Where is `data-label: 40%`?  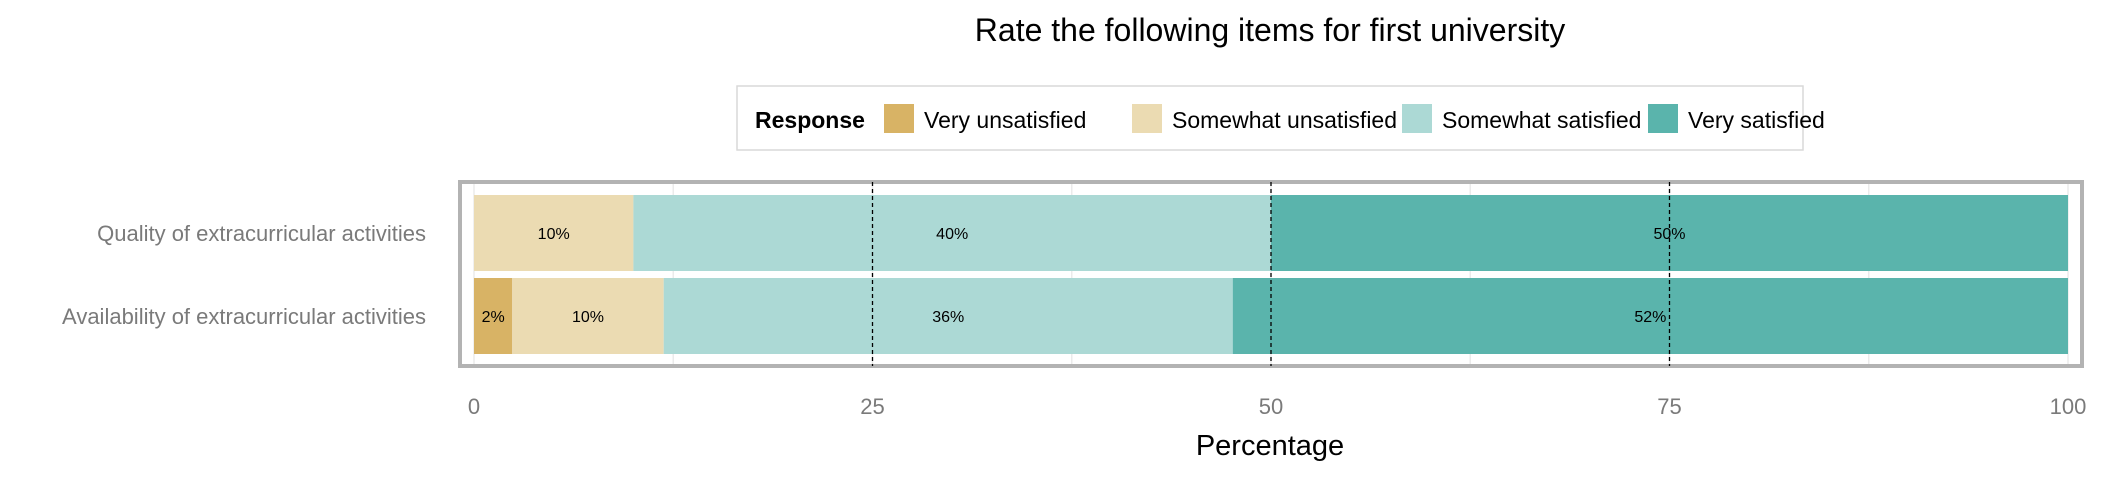
data-label: 40% is located at coordinates (952, 234).